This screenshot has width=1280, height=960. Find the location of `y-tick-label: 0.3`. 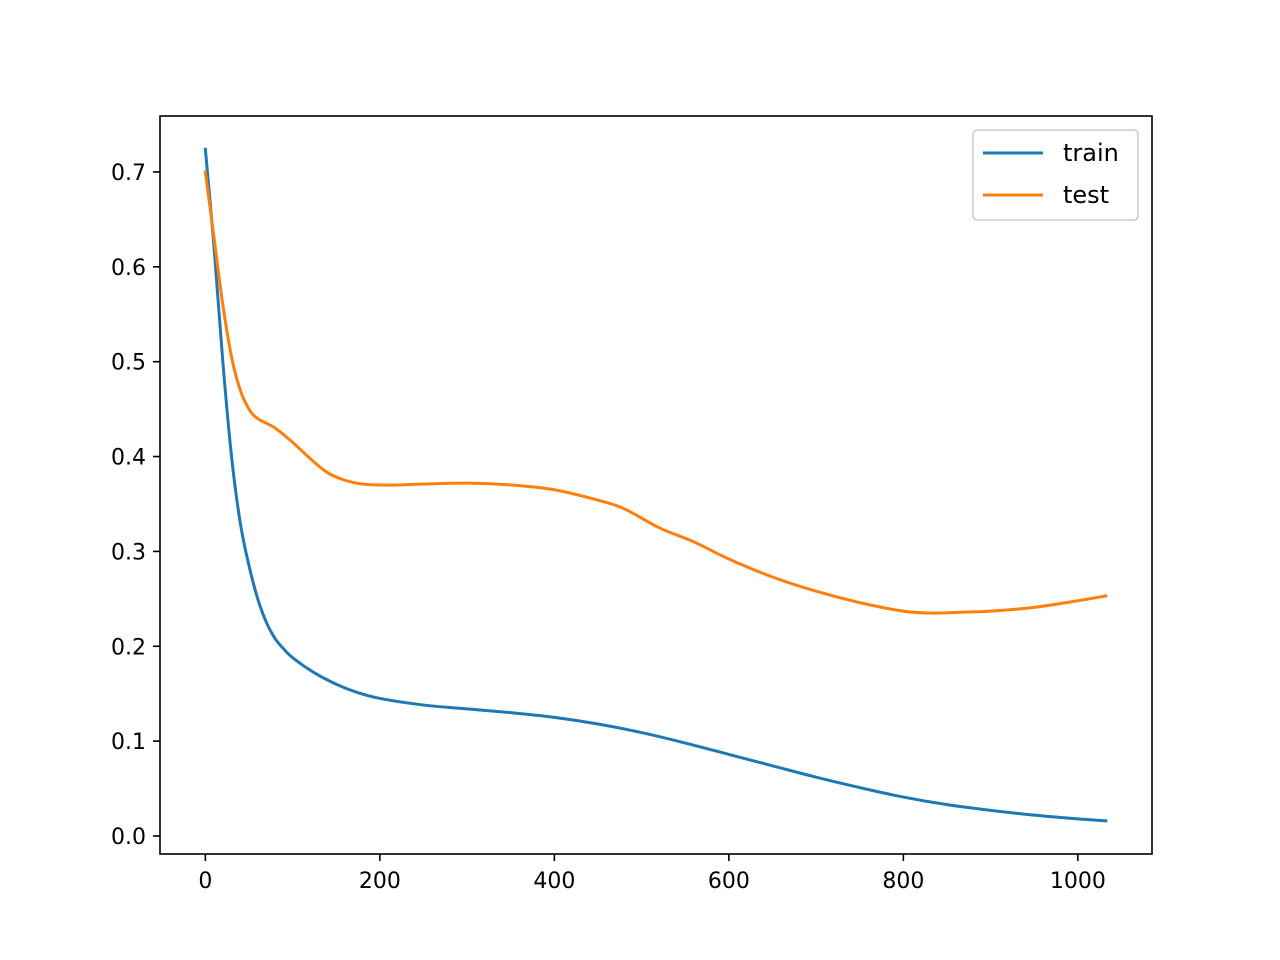

y-tick-label: 0.3 is located at coordinates (128, 552).